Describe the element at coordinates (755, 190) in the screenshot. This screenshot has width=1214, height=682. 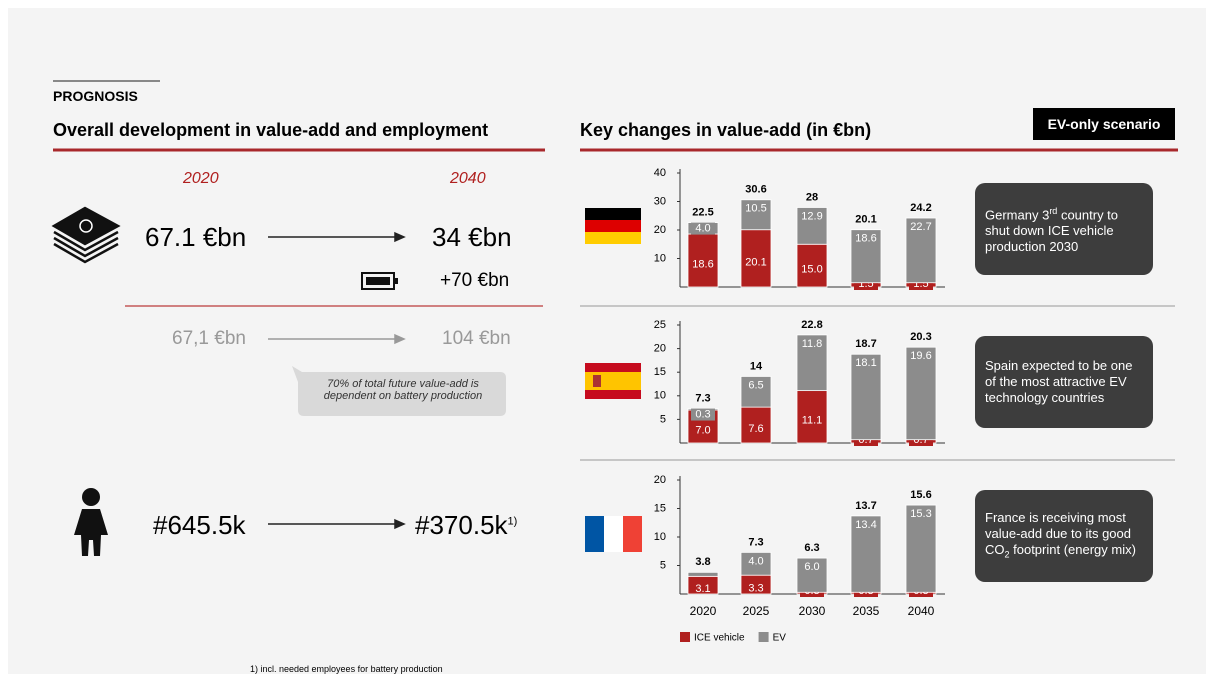
I see `total-label: 30.6` at that location.